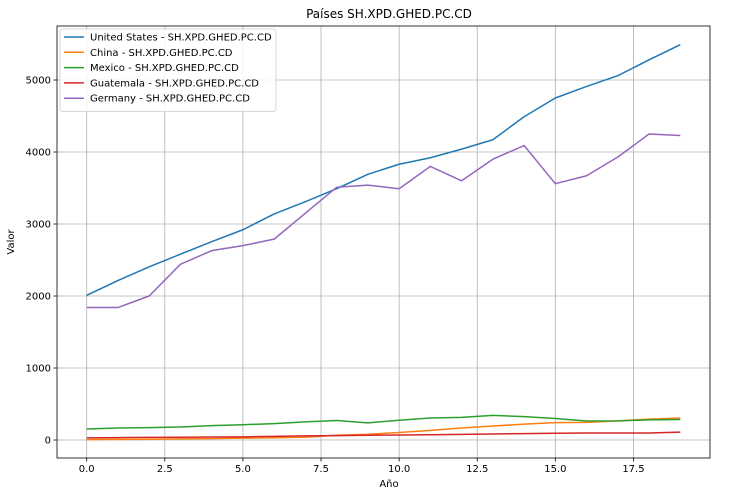 The width and height of the screenshot is (730, 496). Describe the element at coordinates (389, 14) in the screenshot. I see `chart-title: Países SH.XPD.GHED.PC.CD` at that location.